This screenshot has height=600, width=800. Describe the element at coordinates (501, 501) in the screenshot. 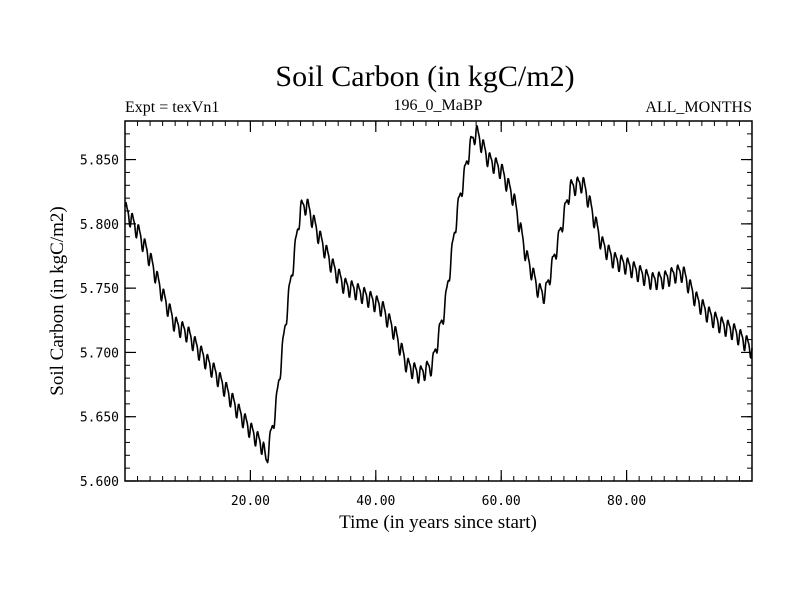

I see `x-tick-label: 60.00` at that location.